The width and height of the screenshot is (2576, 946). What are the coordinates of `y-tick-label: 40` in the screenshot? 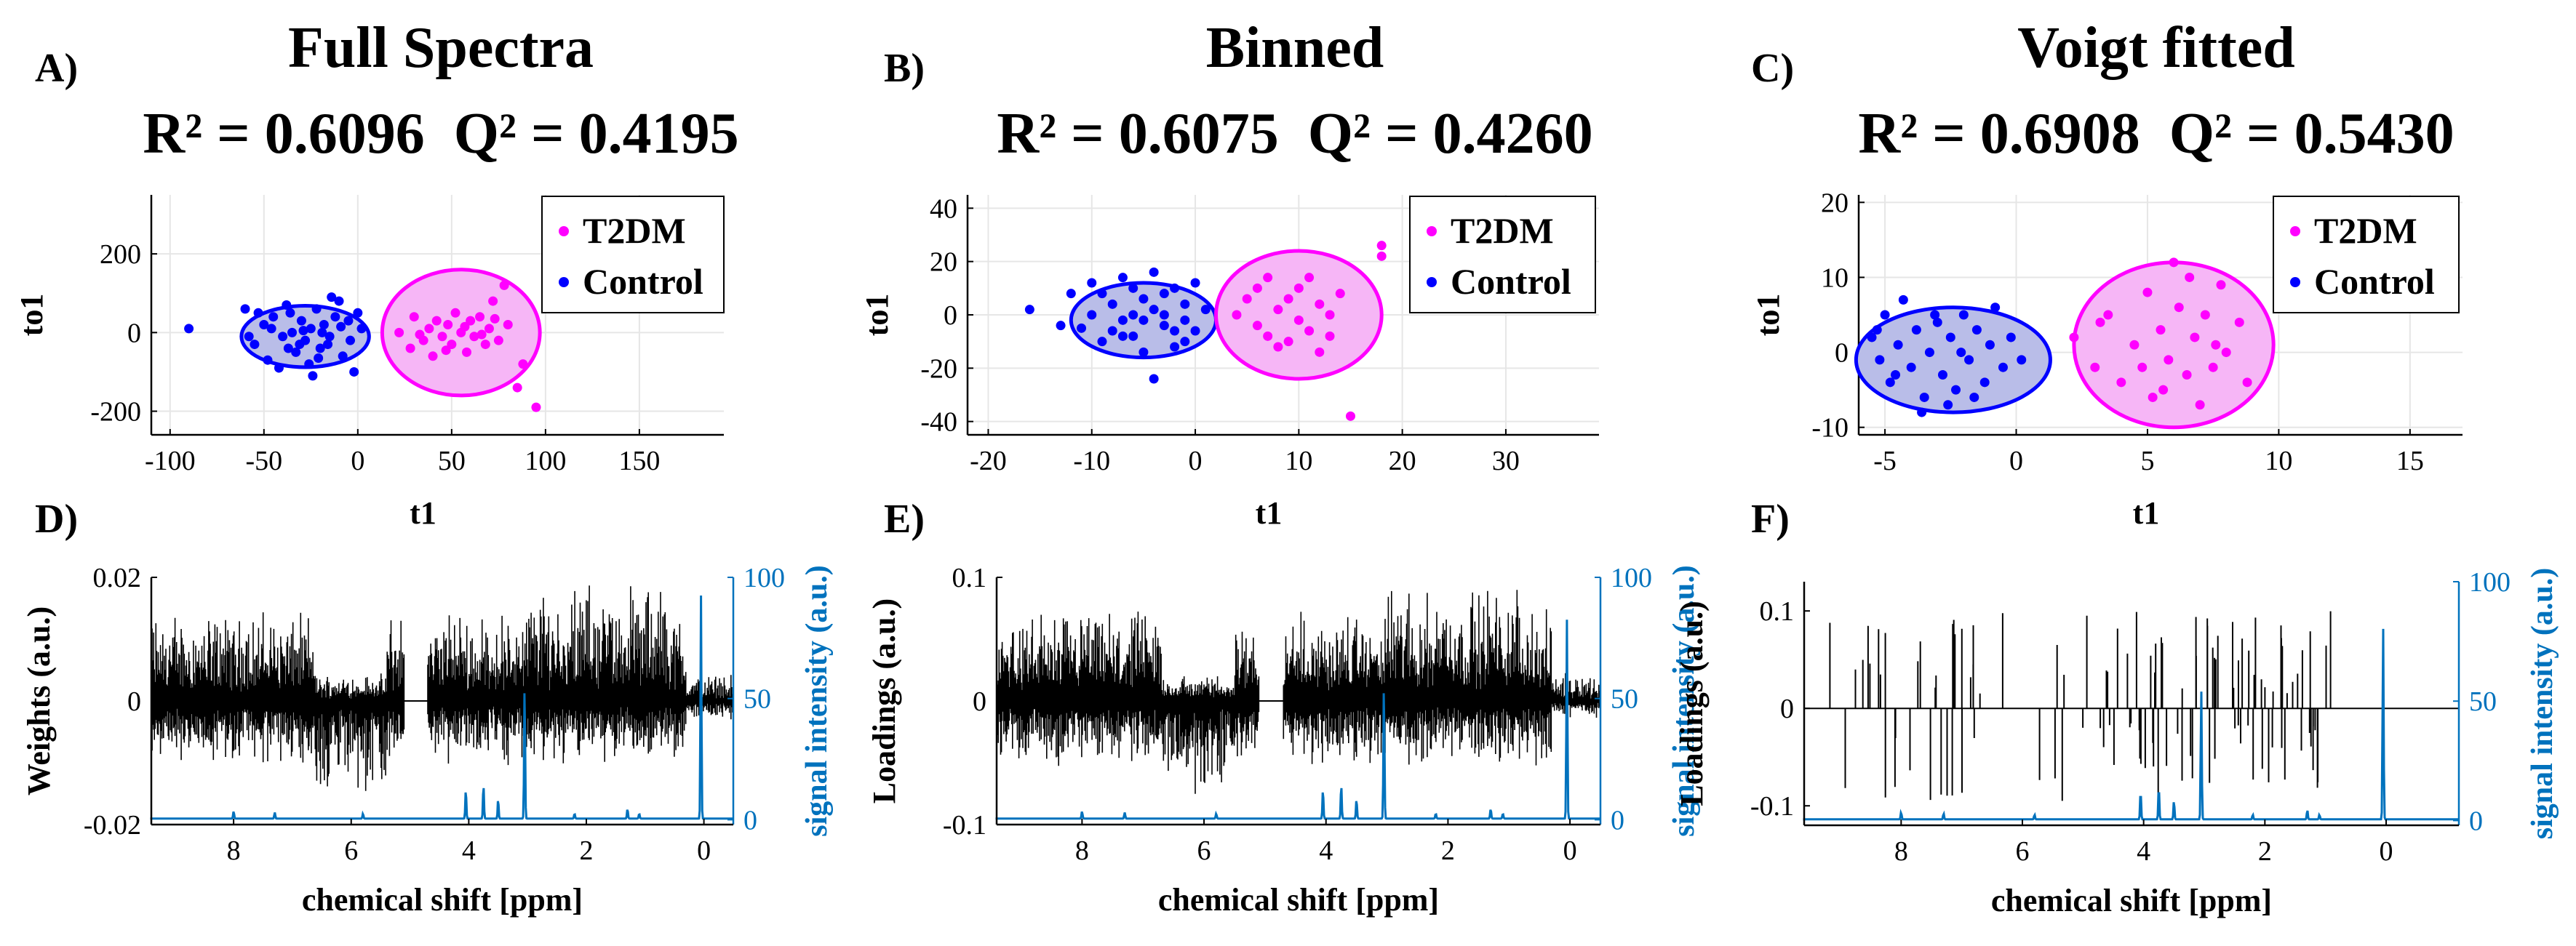 It's located at (943, 208).